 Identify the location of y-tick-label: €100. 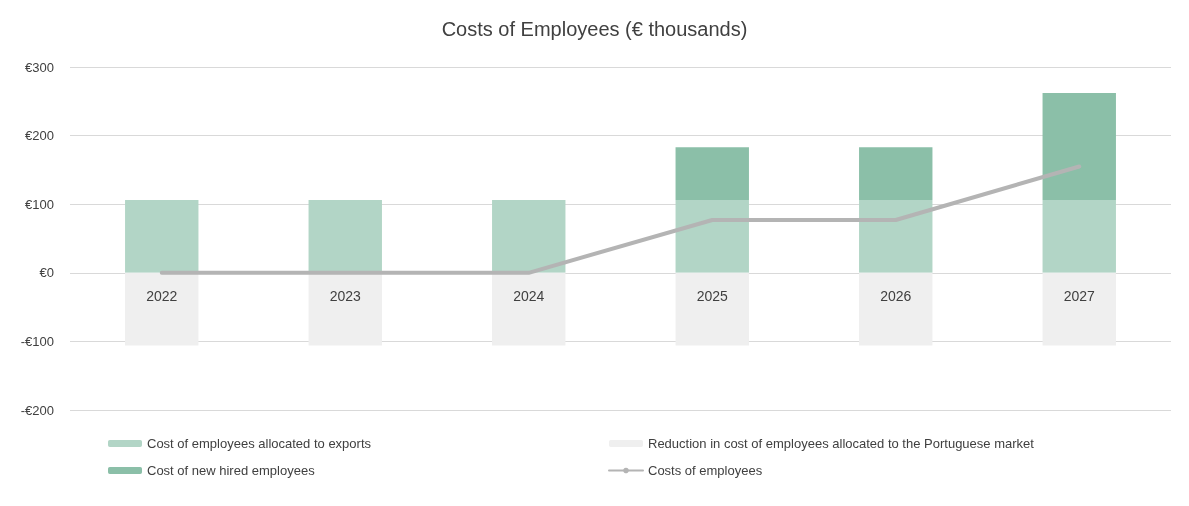
(39, 204).